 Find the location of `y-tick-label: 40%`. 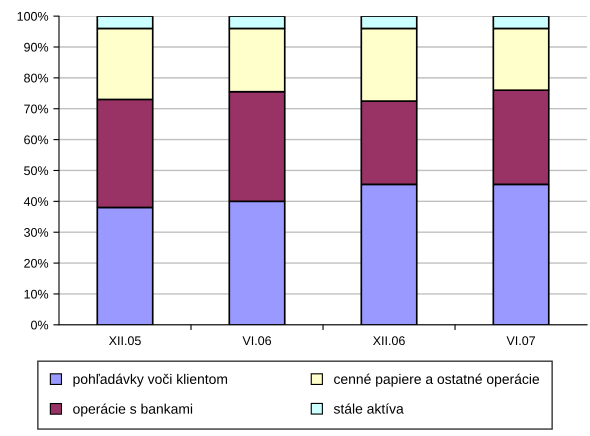

y-tick-label: 40% is located at coordinates (36, 201).